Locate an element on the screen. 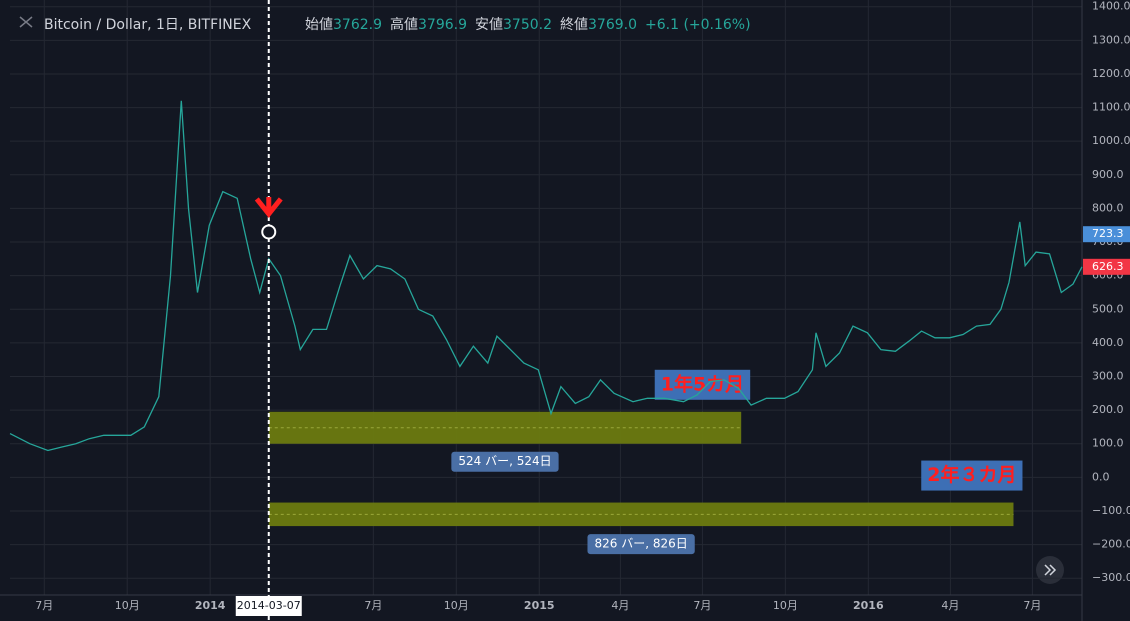 The width and height of the screenshot is (1130, 621). price-tag: 626.3 is located at coordinates (1108, 266).